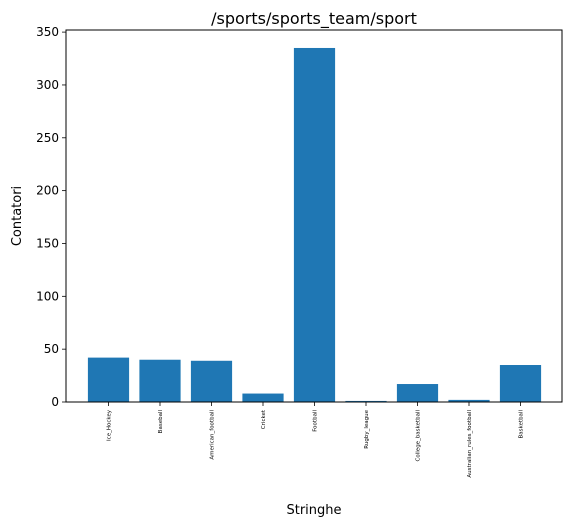  What do you see at coordinates (55, 402) in the screenshot?
I see `y-tick-label: 0` at bounding box center [55, 402].